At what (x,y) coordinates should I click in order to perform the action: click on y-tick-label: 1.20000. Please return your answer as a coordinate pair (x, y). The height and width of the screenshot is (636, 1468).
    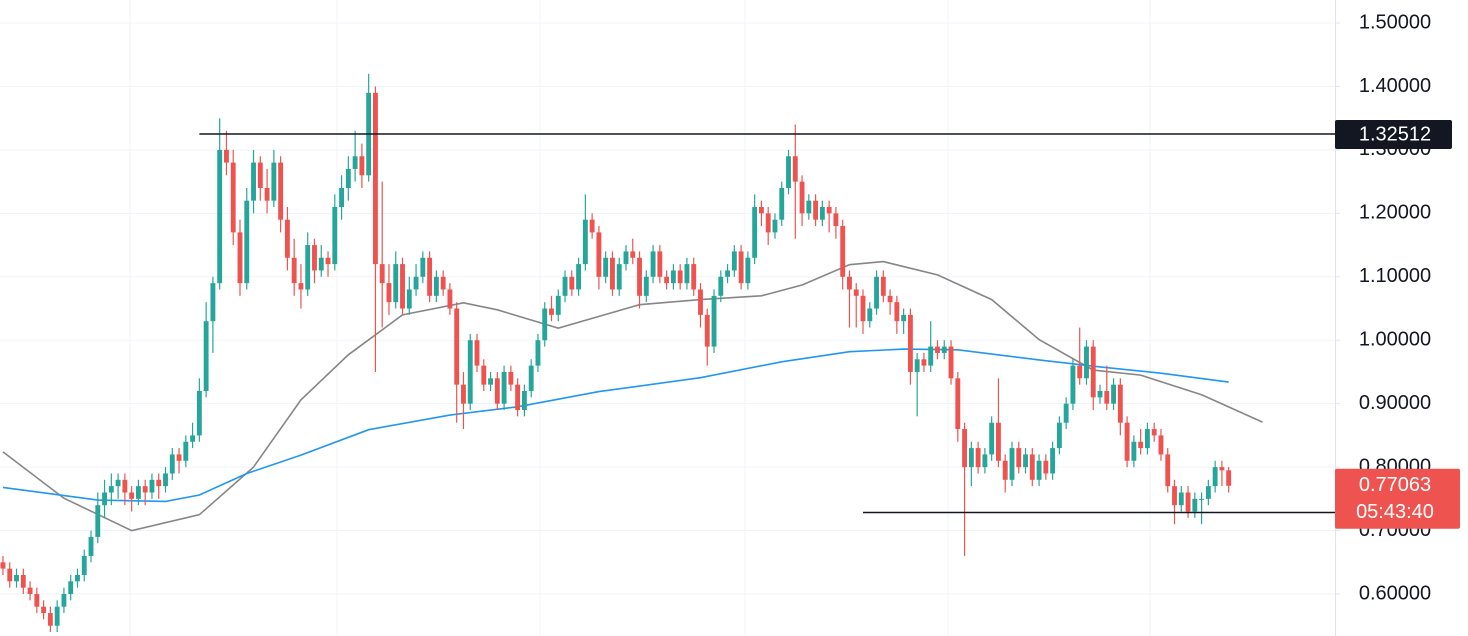
    Looking at the image, I should click on (1395, 213).